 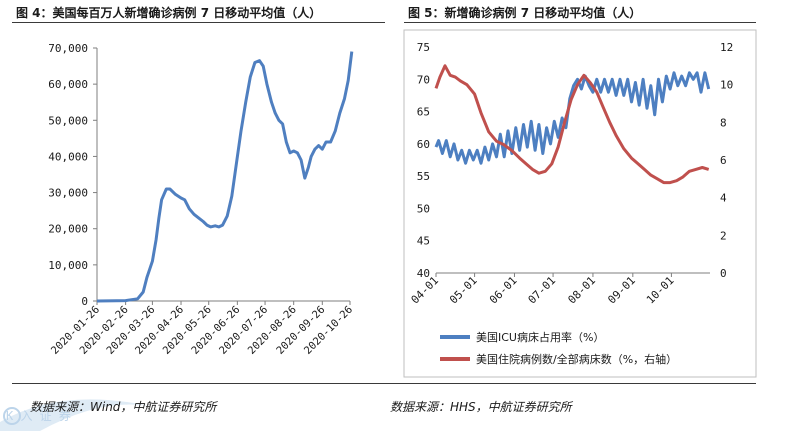 What do you see at coordinates (423, 112) in the screenshot?
I see `y-left-tick-label: 65` at bounding box center [423, 112].